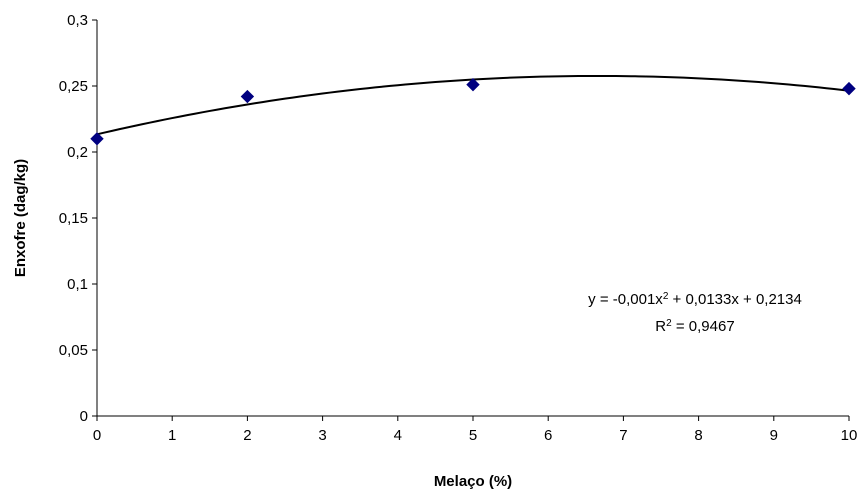 The width and height of the screenshot is (865, 495). What do you see at coordinates (84, 416) in the screenshot?
I see `y-tick-label: 0` at bounding box center [84, 416].